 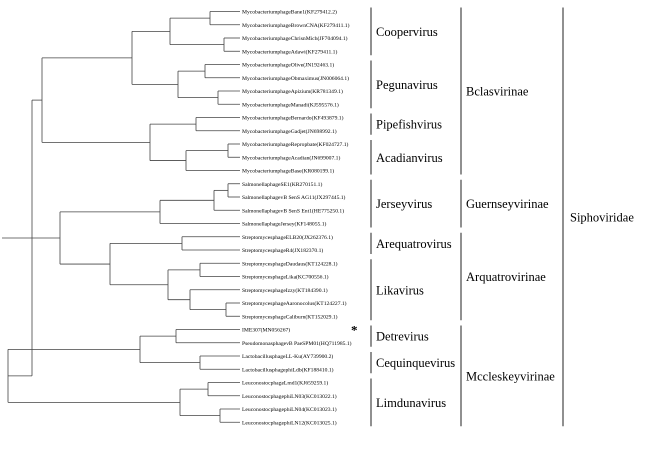 I want to click on genus-label: Detrevirus, so click(x=402, y=337).